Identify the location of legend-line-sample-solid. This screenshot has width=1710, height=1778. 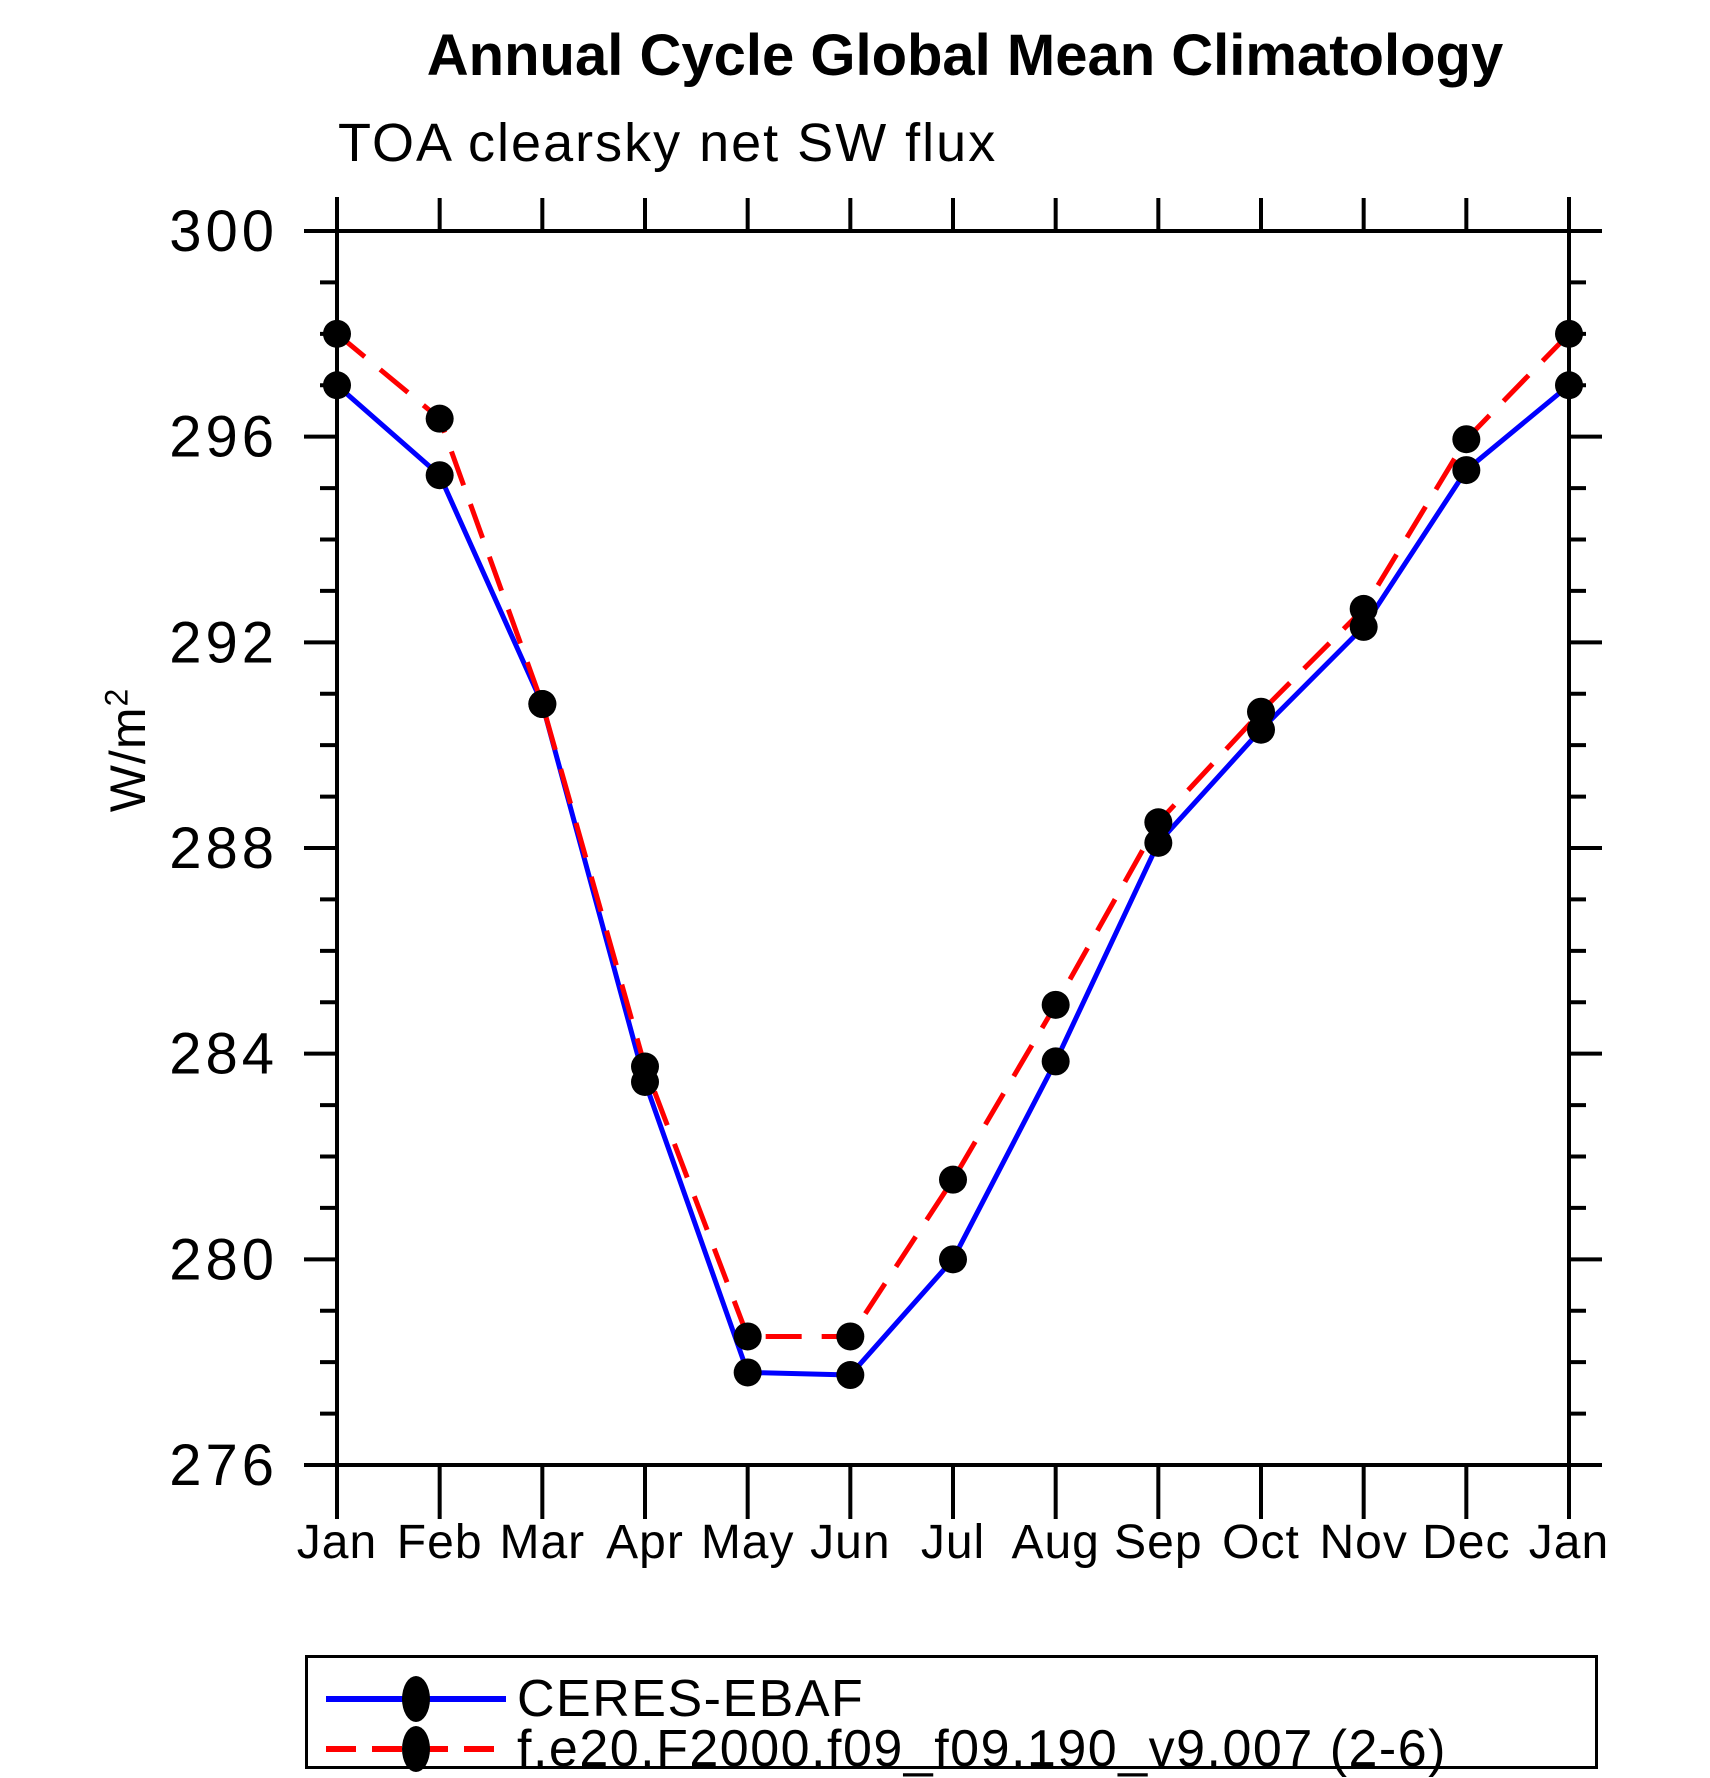
(416, 1699).